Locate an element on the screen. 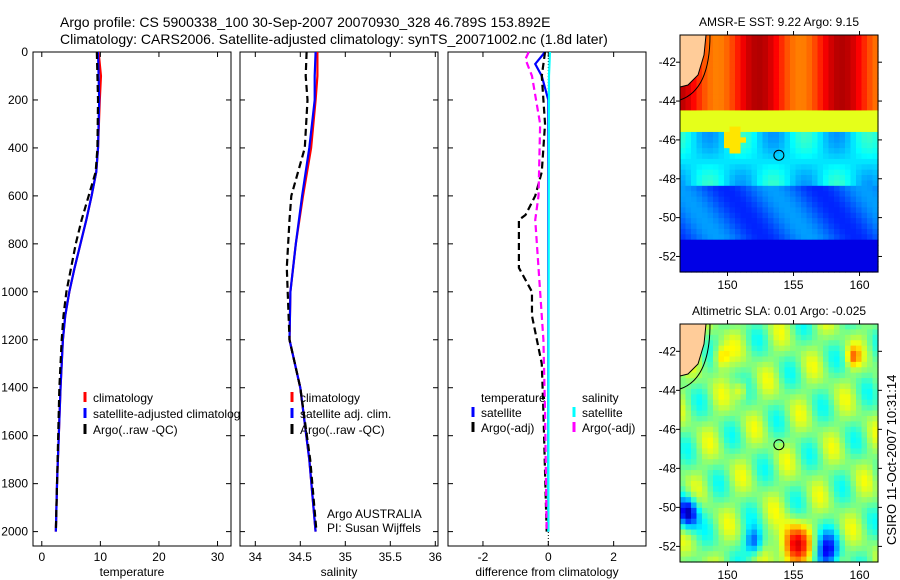 This screenshot has height=580, width=900. legend-header: salinity is located at coordinates (600, 398).